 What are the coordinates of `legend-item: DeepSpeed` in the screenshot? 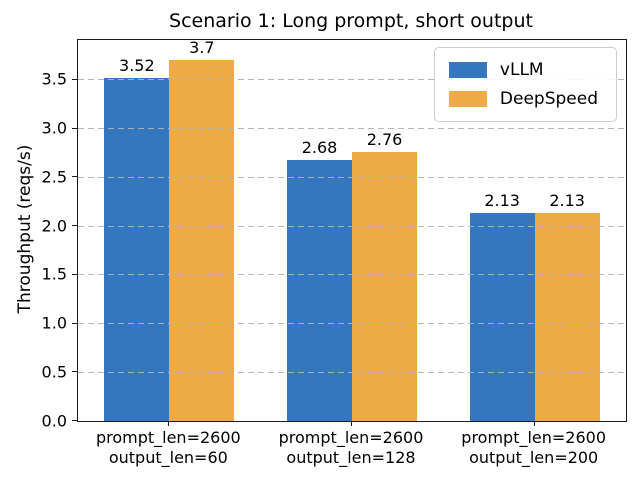 It's located at (523, 99).